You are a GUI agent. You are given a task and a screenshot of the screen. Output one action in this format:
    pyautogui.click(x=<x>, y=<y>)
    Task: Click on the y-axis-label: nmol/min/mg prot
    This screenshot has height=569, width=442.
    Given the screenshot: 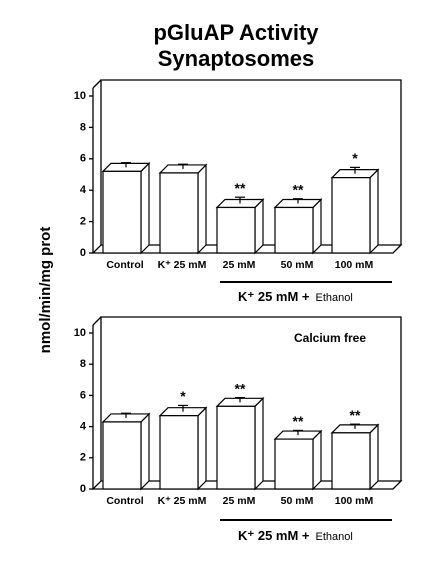 What is the action you would take?
    pyautogui.click(x=45, y=290)
    